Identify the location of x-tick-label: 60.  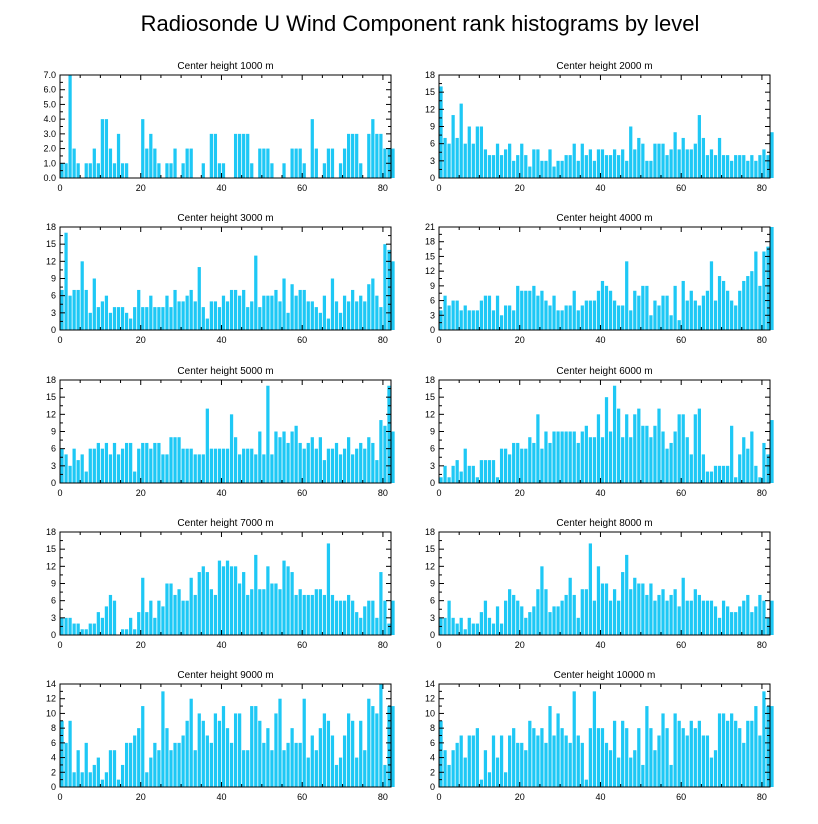
(681, 645).